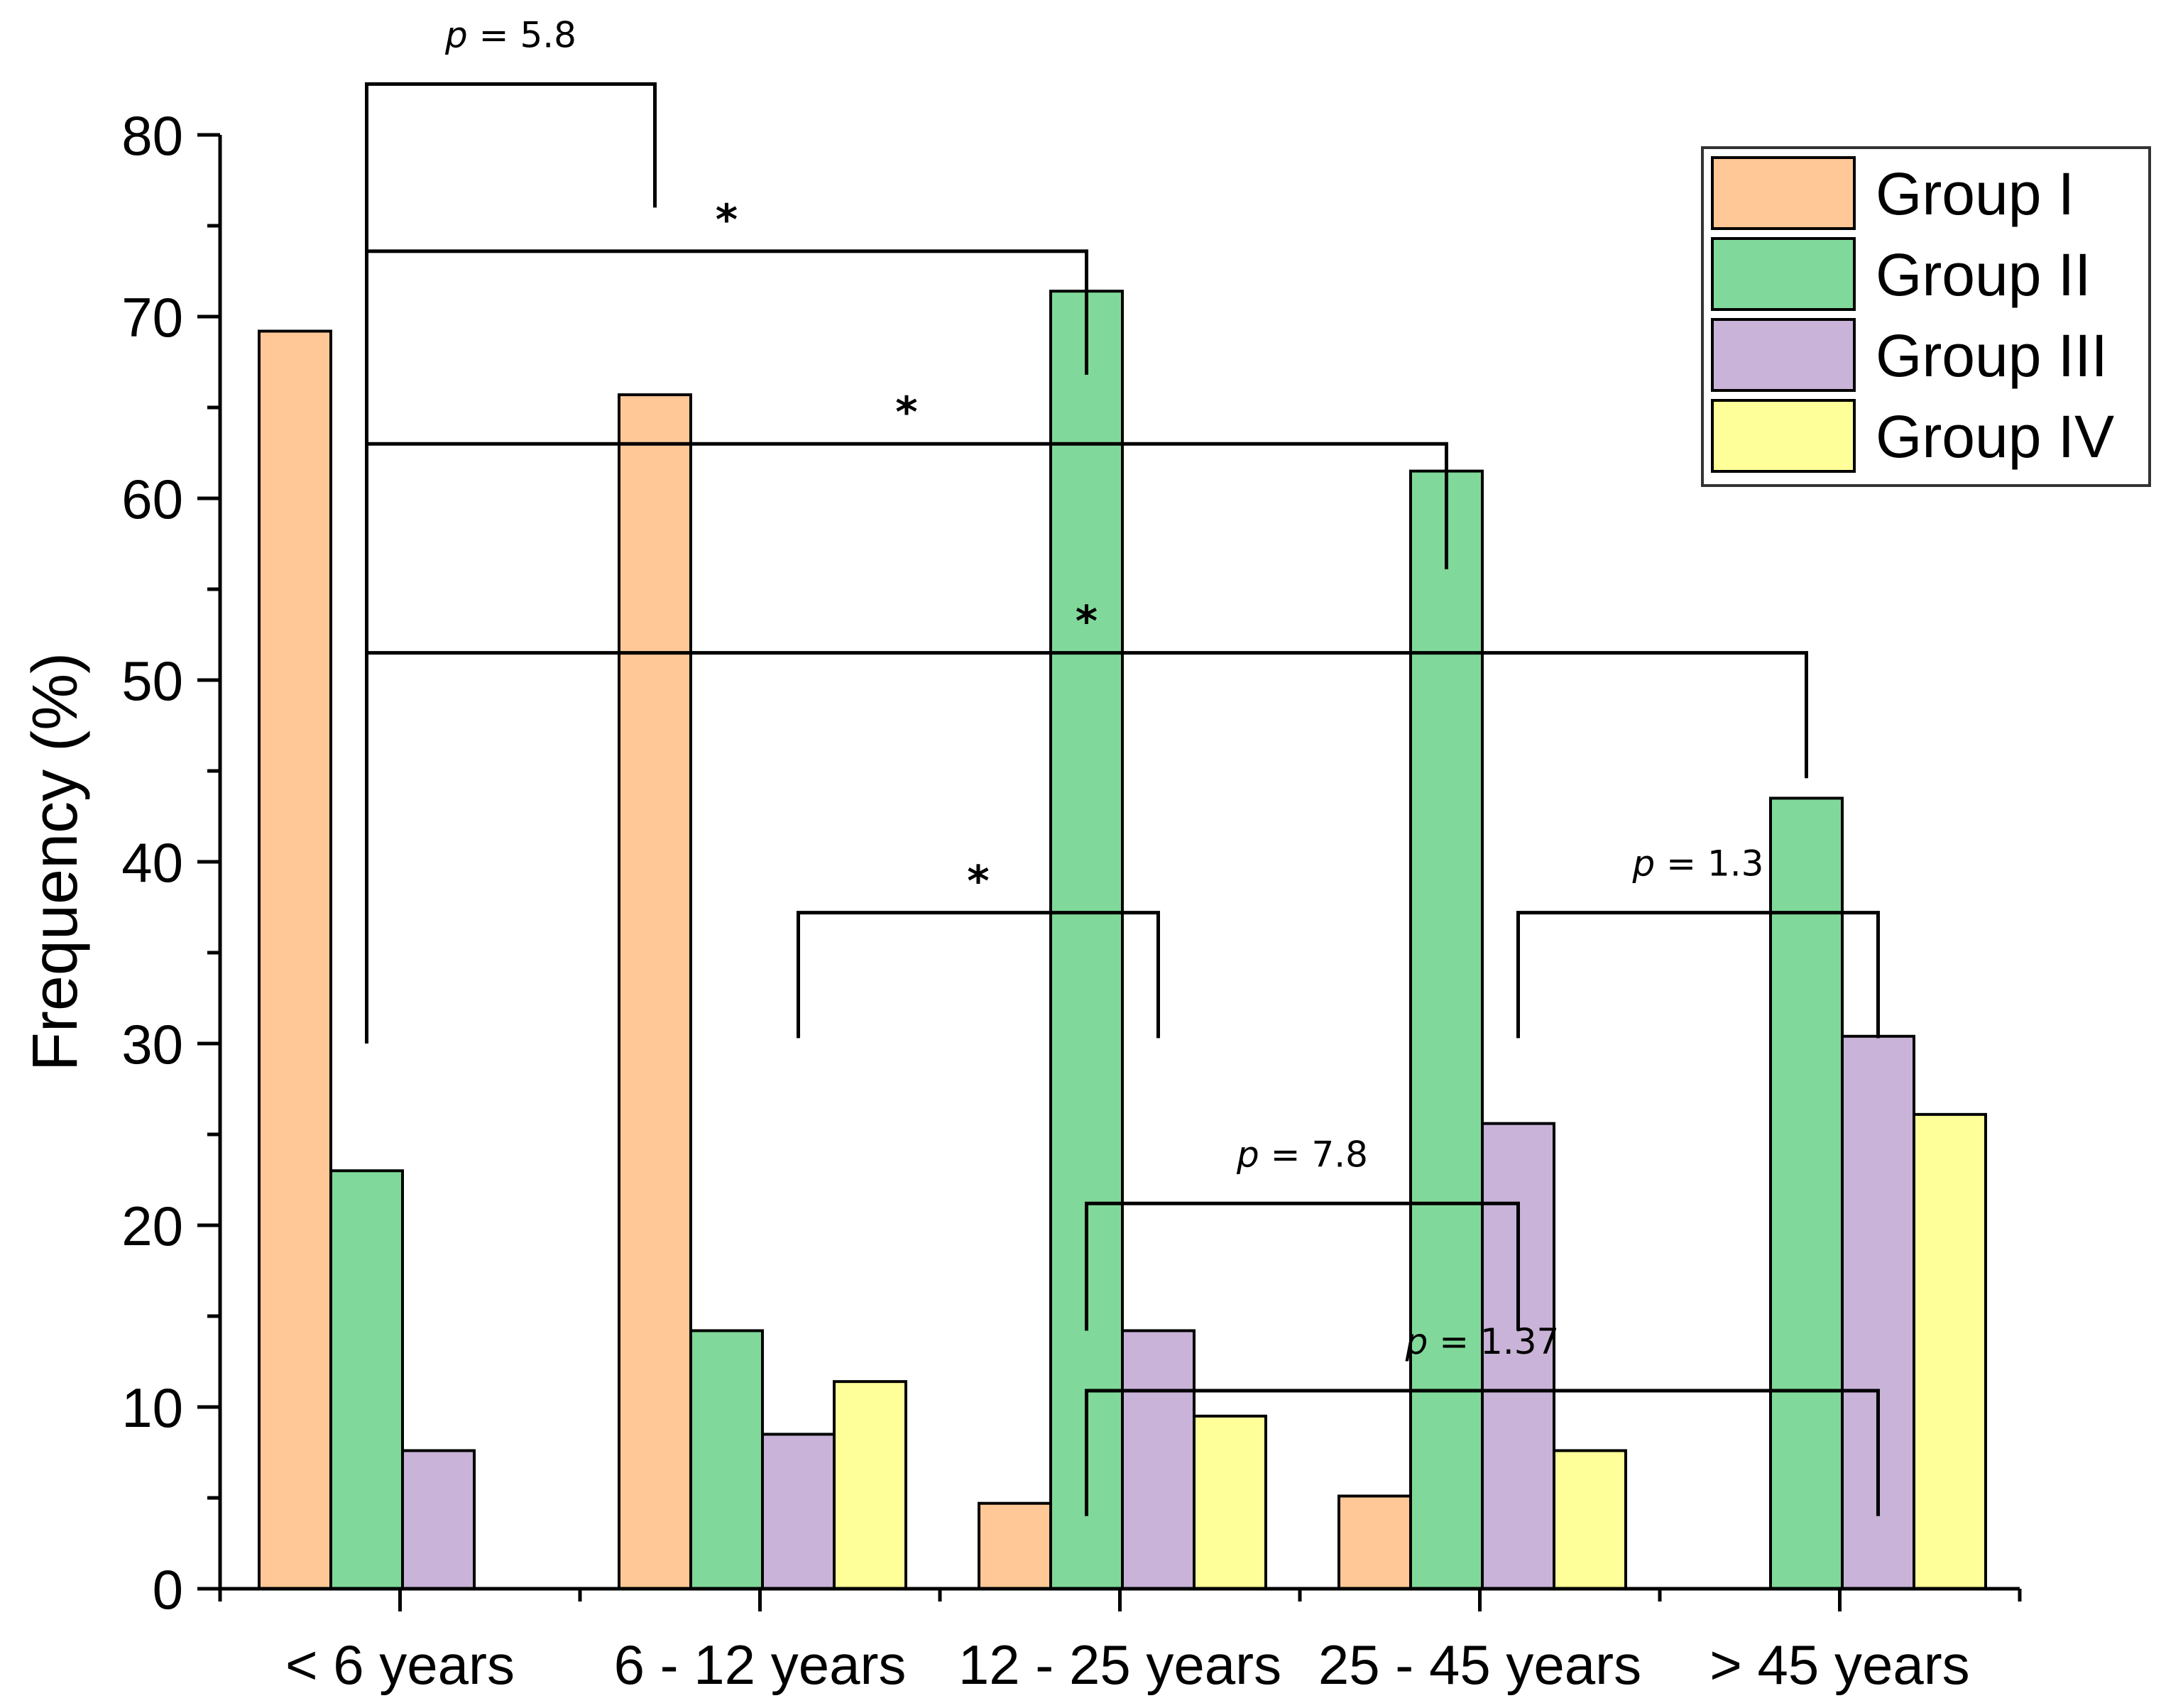 Image resolution: width=2161 pixels, height=1708 pixels. Describe the element at coordinates (152, 1226) in the screenshot. I see `y-tick-label: 20` at that location.